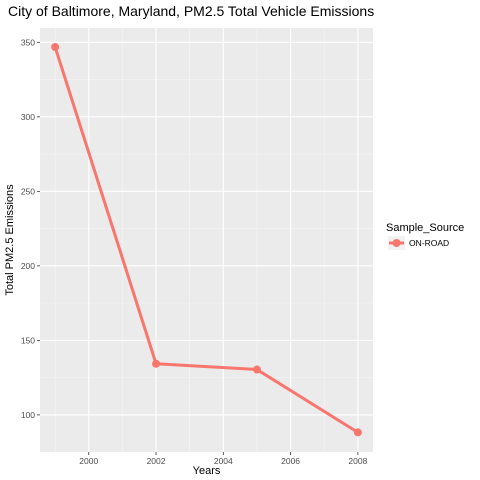 The height and width of the screenshot is (480, 480). What do you see at coordinates (28, 340) in the screenshot?
I see `y-tick-label: 150` at bounding box center [28, 340].